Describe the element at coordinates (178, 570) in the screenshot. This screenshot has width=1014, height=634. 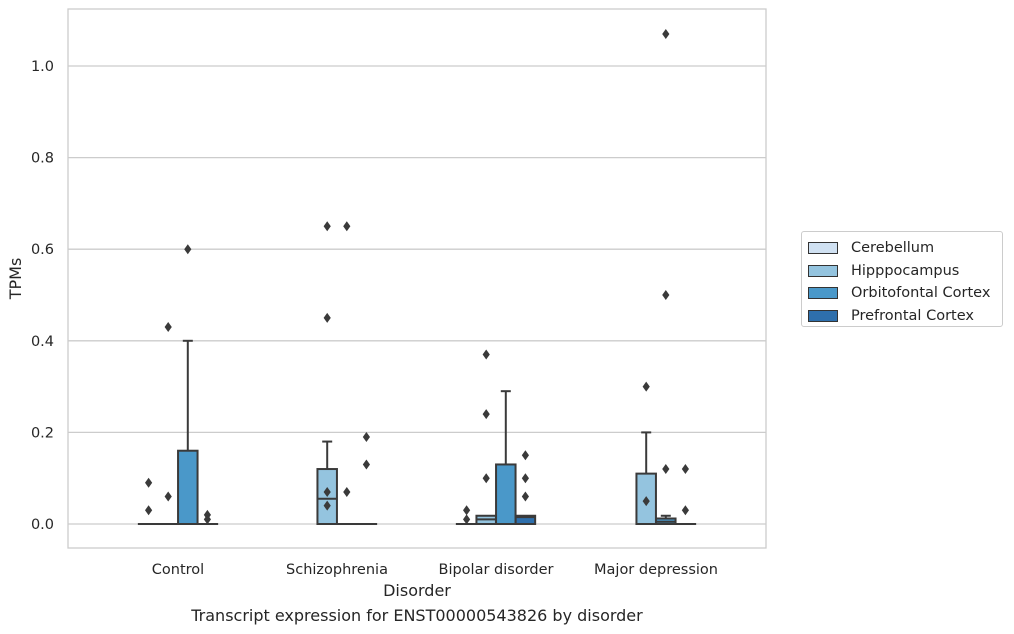
I see `x-tick-label: Control` at that location.